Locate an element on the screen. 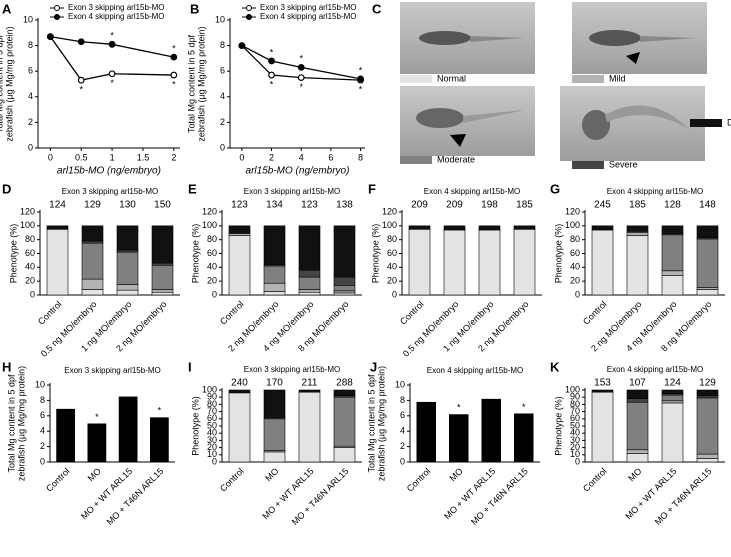 The width and height of the screenshot is (731, 557). y-axis-label: Phenotype (%) is located at coordinates (558, 426).